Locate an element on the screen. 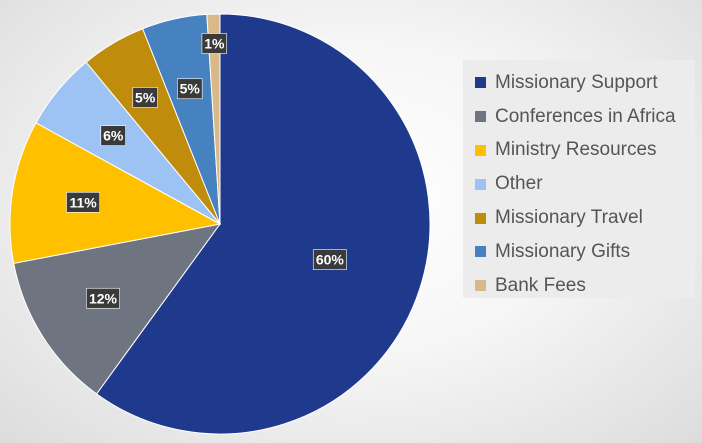 The width and height of the screenshot is (702, 443). legend-label: Other is located at coordinates (519, 184).